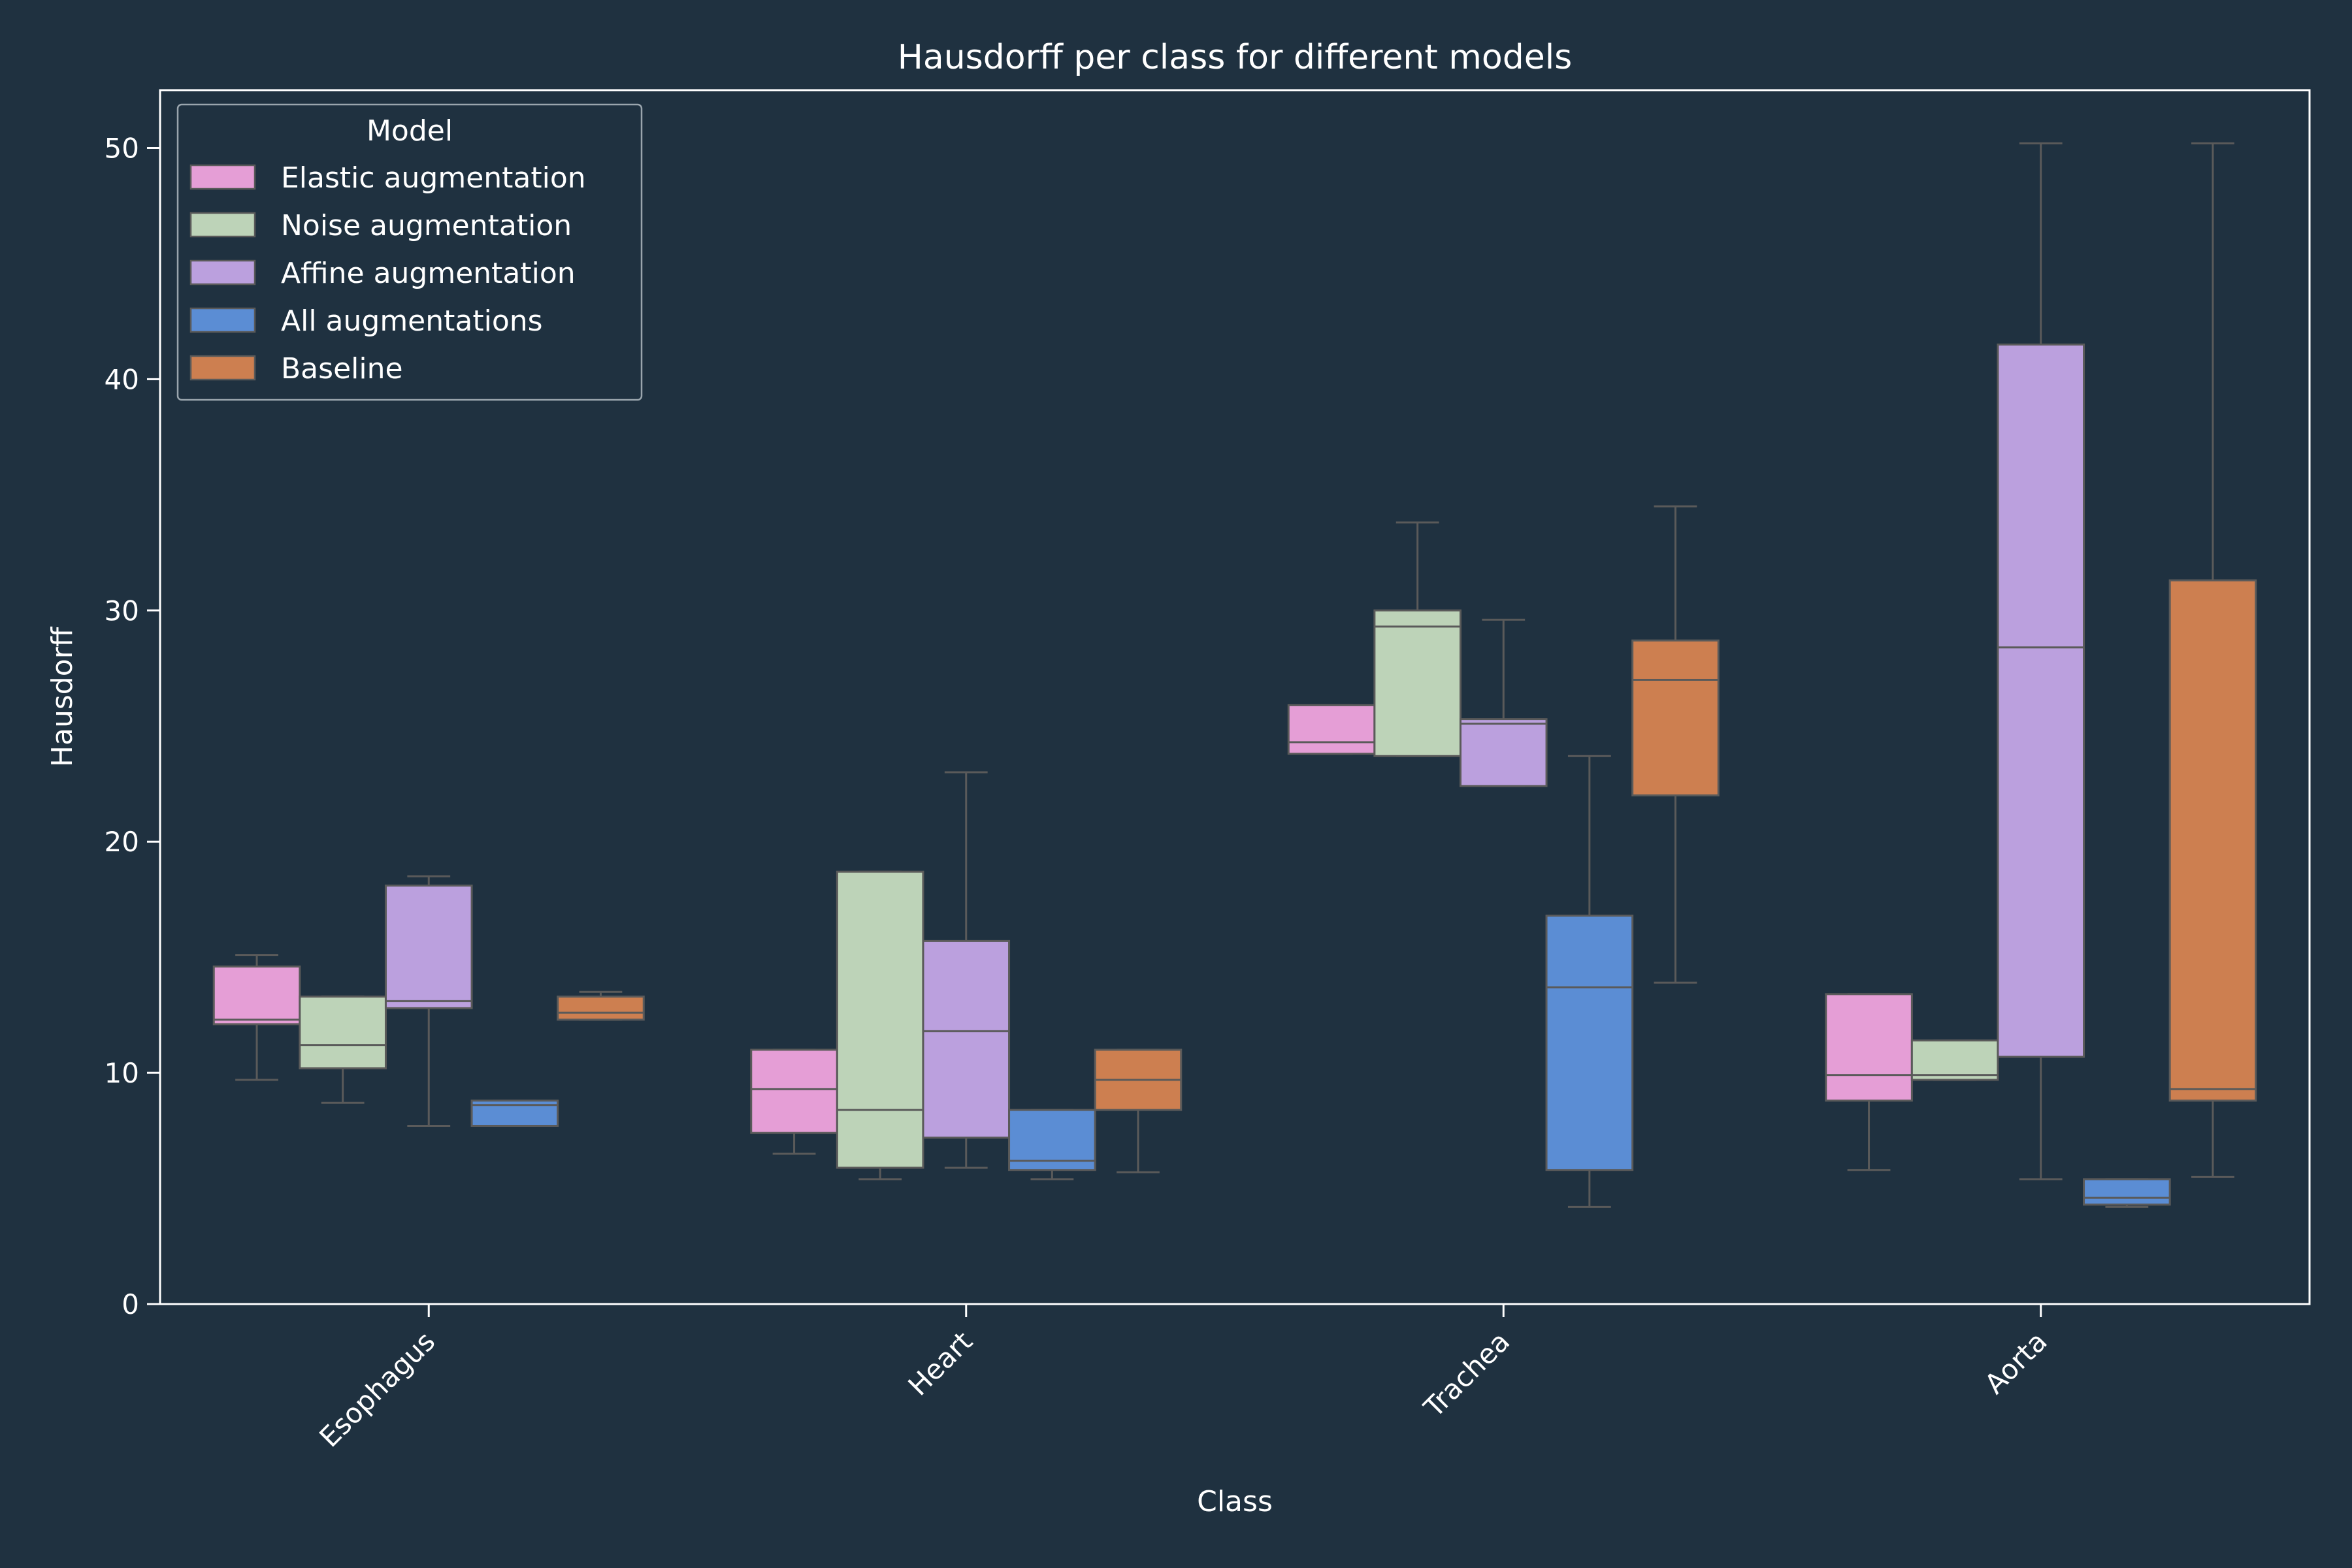  Describe the element at coordinates (122, 379) in the screenshot. I see `y-tick-label: 40` at that location.